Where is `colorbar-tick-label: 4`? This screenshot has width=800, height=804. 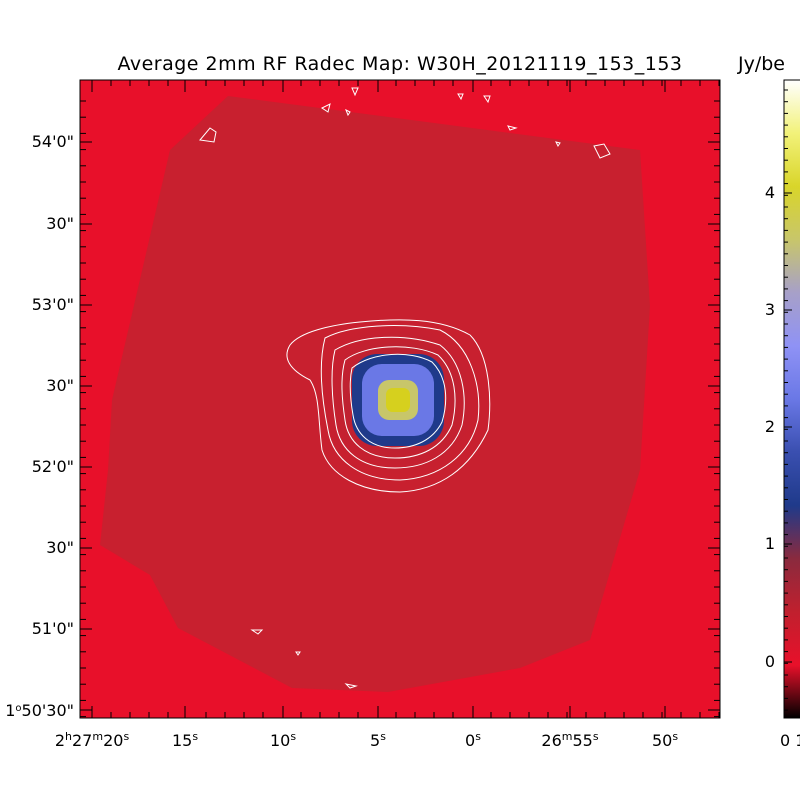 colorbar-tick-label: 4 is located at coordinates (770, 192).